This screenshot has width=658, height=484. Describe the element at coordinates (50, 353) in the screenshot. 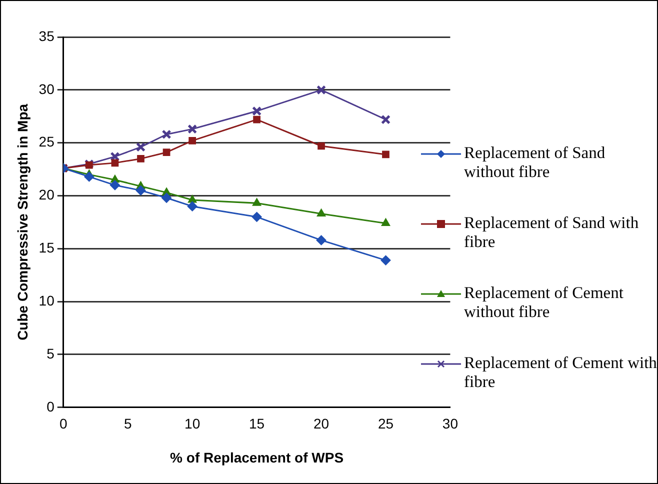

I see `y-tick-label: 5` at that location.